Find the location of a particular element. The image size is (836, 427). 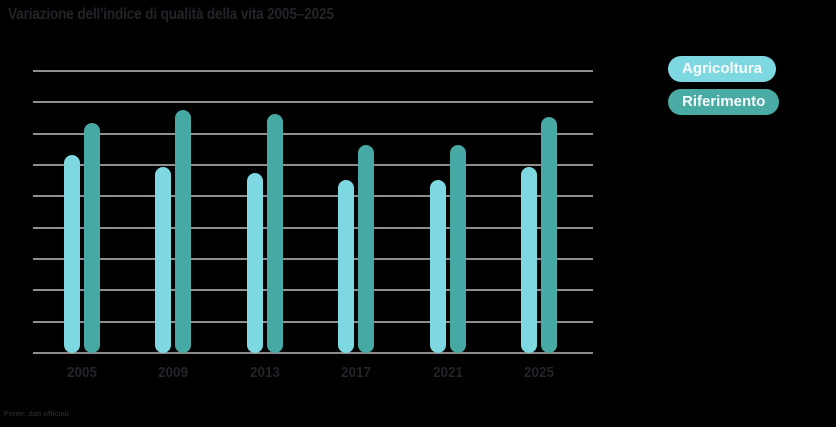

x-axis-label-2017: 2017 is located at coordinates (356, 372).